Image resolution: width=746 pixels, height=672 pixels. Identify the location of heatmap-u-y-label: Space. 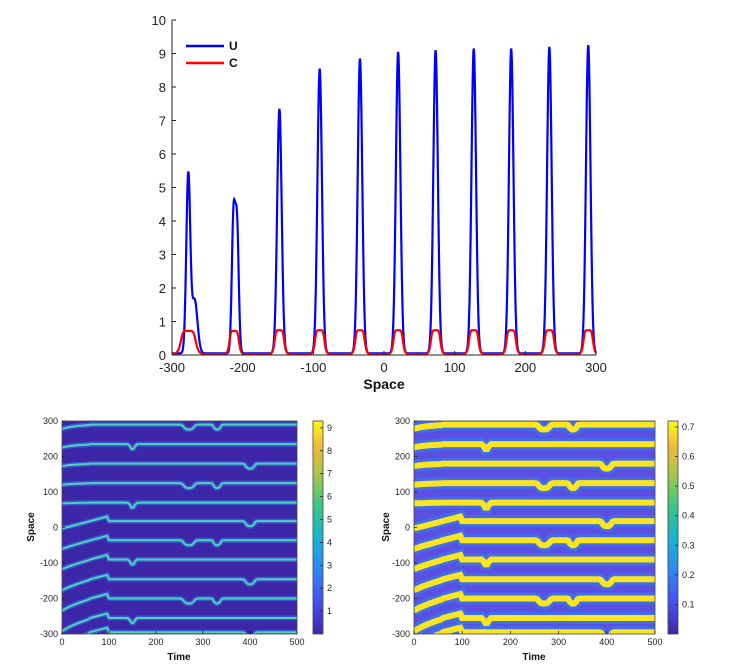
(31, 527).